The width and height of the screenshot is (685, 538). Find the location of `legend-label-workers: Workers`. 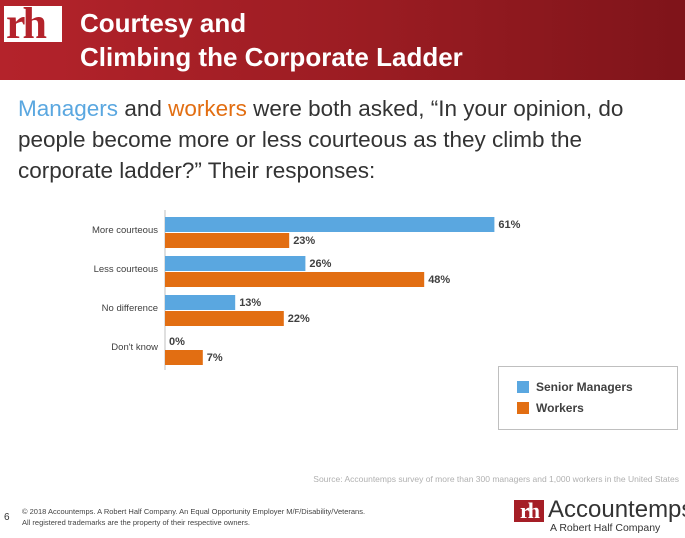

legend-label-workers: Workers is located at coordinates (560, 408).